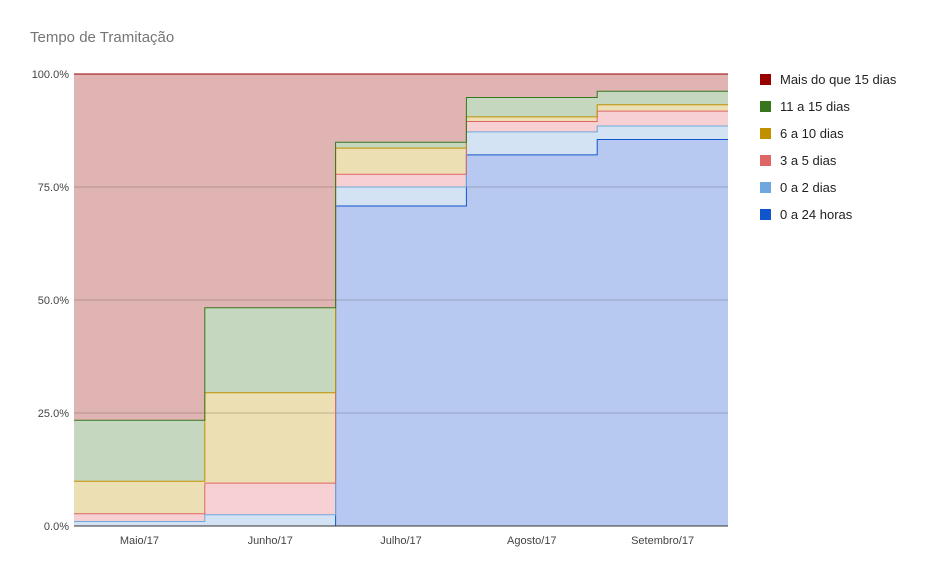 This screenshot has width=932, height=576. Describe the element at coordinates (53, 188) in the screenshot. I see `y-tick-label: 75.0%` at that location.